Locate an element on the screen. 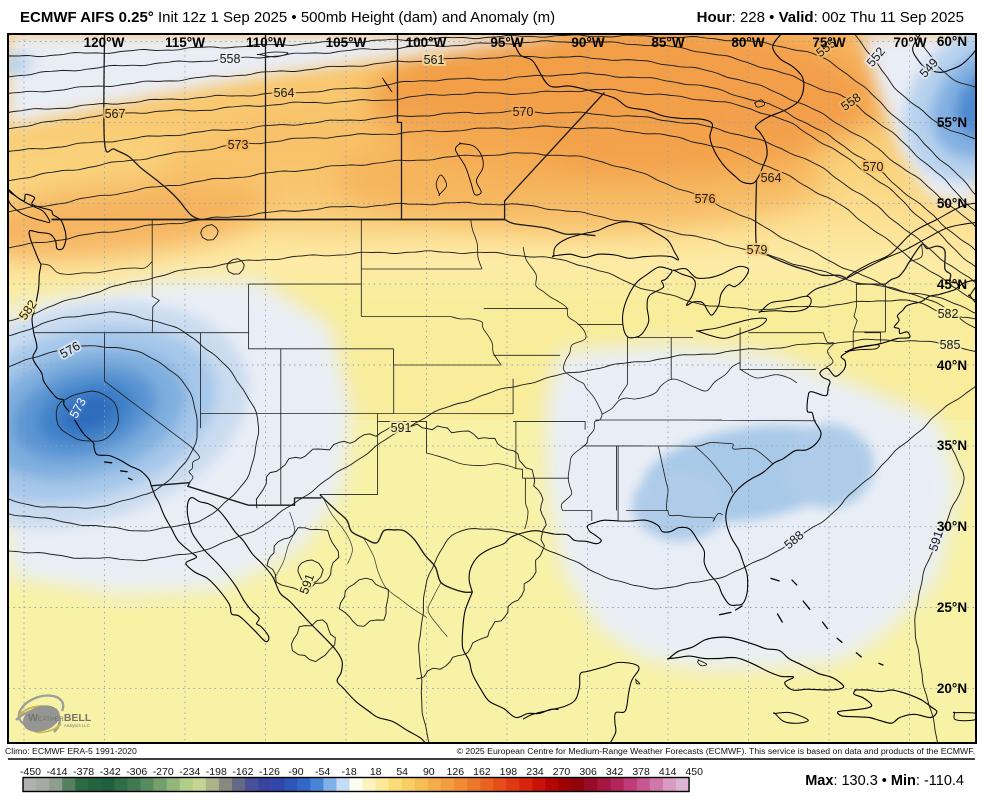 This screenshot has height=808, width=984. svg-text: -342 is located at coordinates (110, 772).